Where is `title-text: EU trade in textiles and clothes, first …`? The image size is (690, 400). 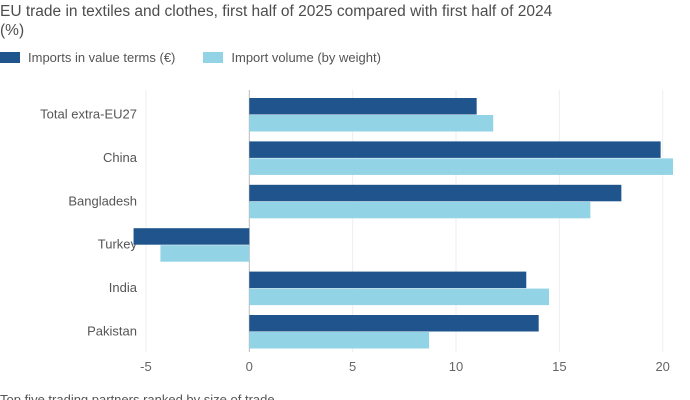
title-text: EU trade in textiles and clothes, first … is located at coordinates (276, 11).